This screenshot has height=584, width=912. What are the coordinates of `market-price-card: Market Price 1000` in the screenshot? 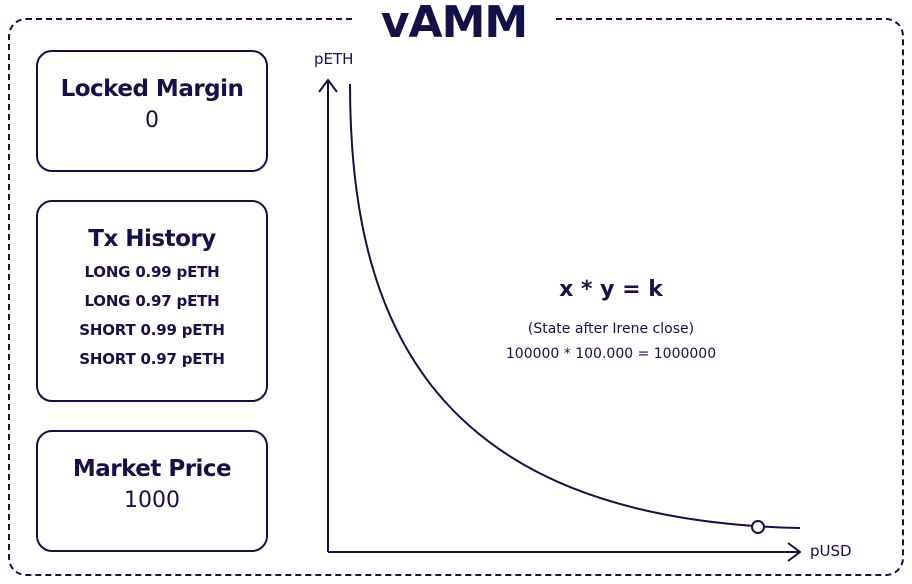 It's located at (152, 491).